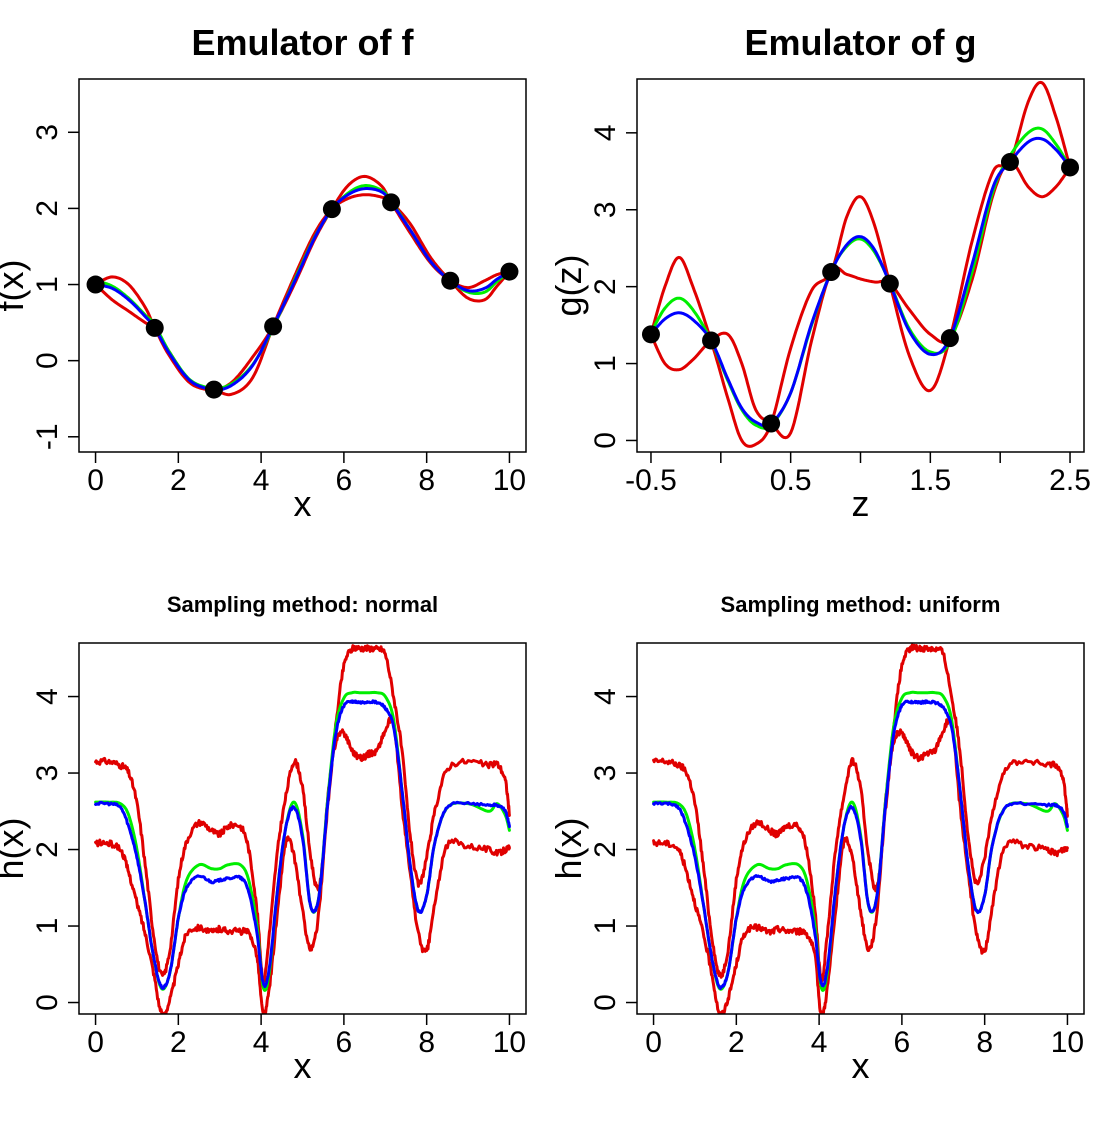 This screenshot has width=1115, height=1127. Describe the element at coordinates (302, 604) in the screenshot. I see `chart-title: Sampling method: normal` at that location.